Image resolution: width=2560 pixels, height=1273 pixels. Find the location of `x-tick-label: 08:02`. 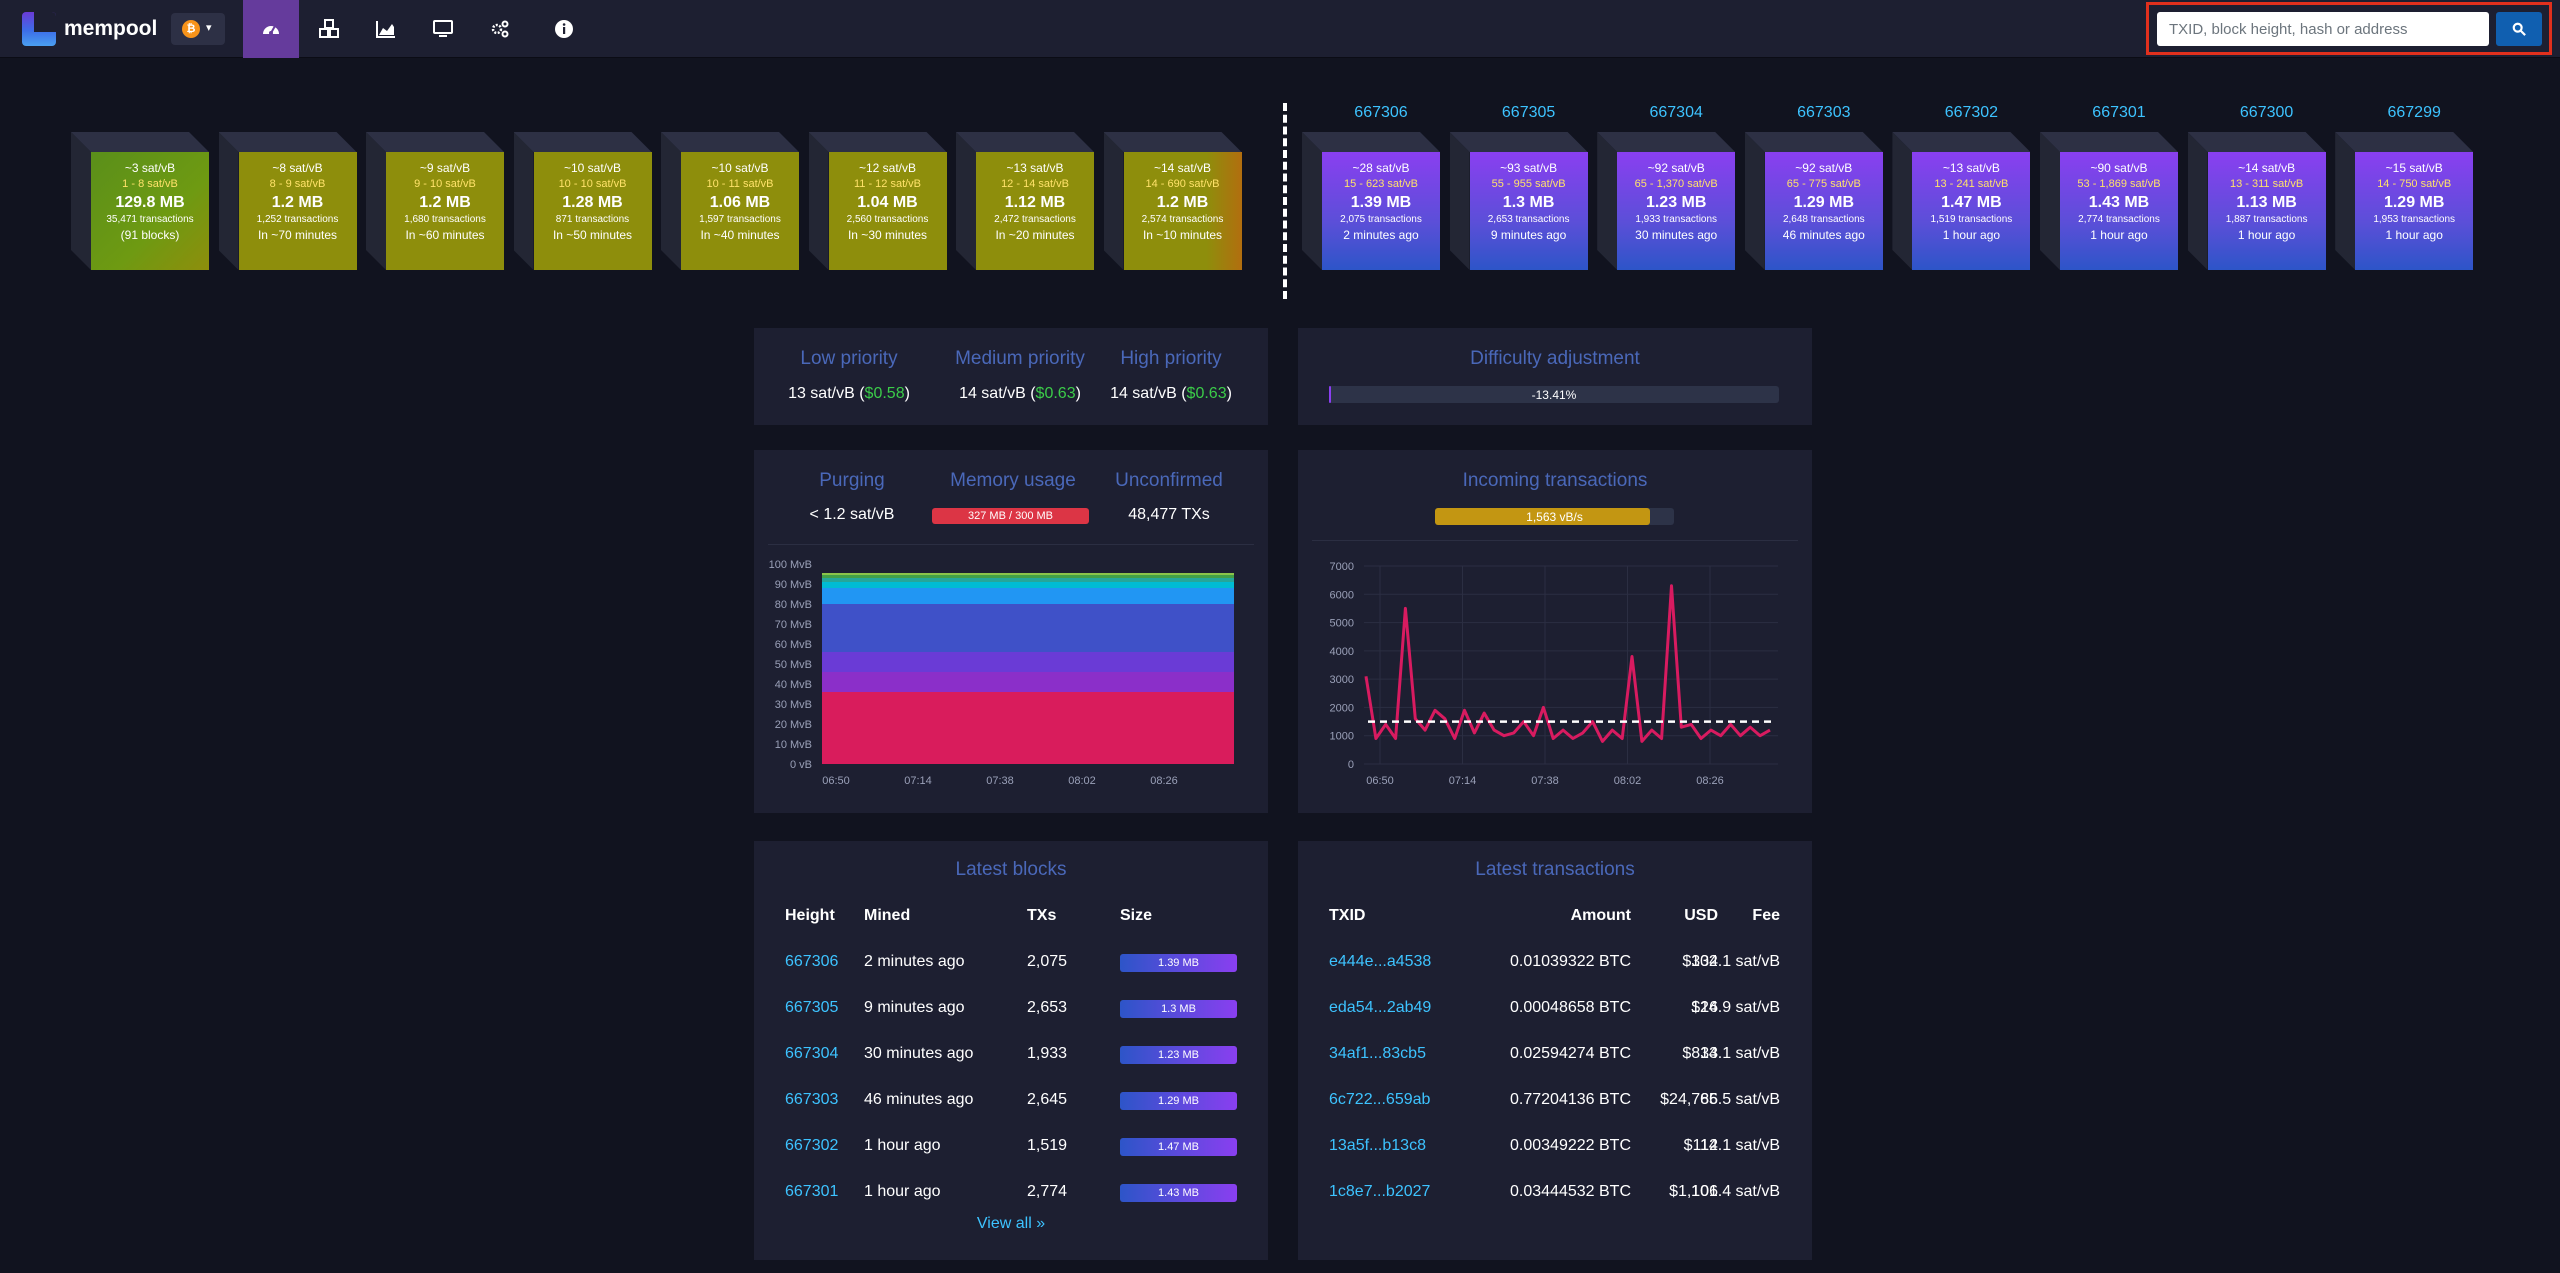

x-tick-label: 08:02 is located at coordinates (1628, 781).